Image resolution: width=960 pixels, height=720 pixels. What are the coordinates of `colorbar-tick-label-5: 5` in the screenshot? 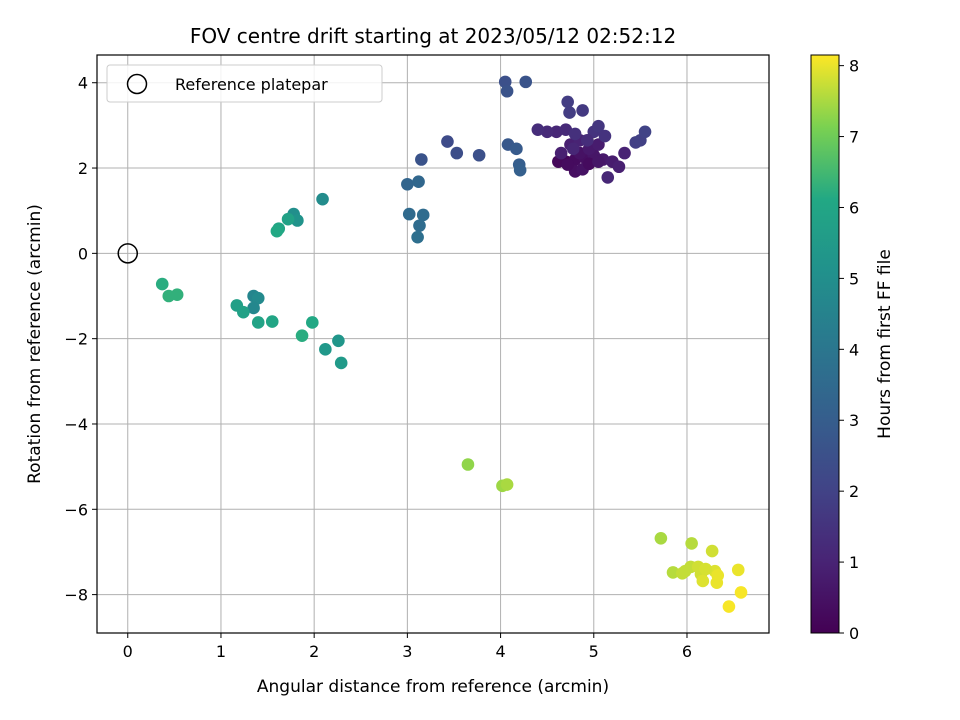 It's located at (854, 278).